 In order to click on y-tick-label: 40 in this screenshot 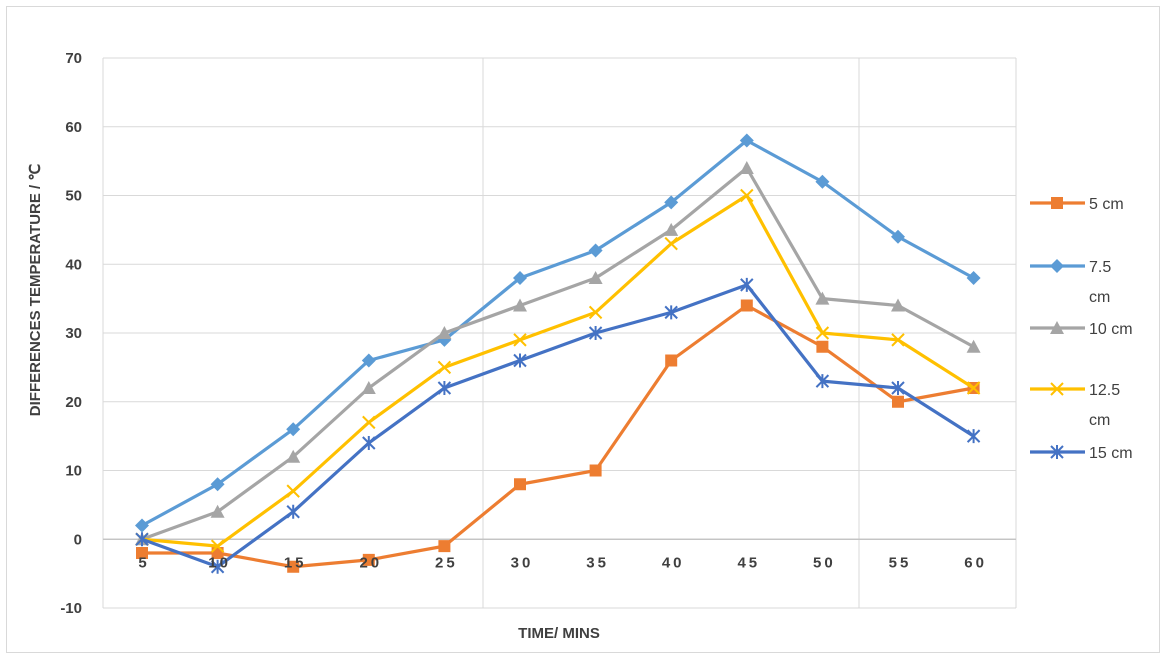, I will do `click(73, 264)`.